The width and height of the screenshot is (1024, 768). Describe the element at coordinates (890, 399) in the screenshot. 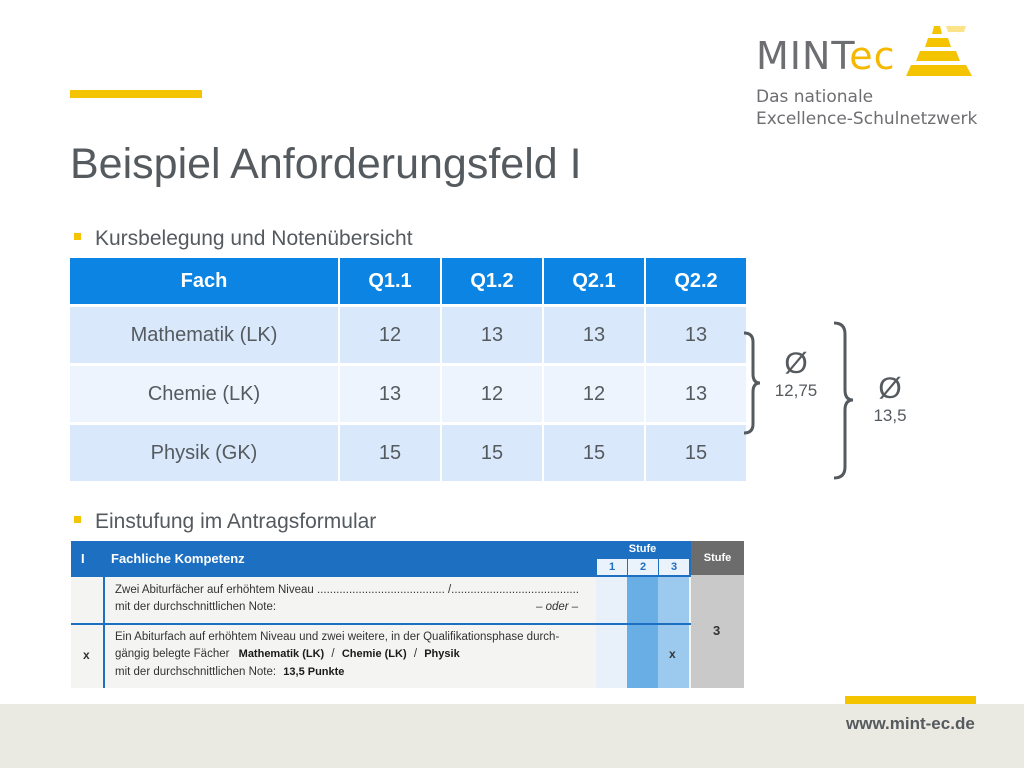

I see `outer-average: Ø 13,5` at that location.